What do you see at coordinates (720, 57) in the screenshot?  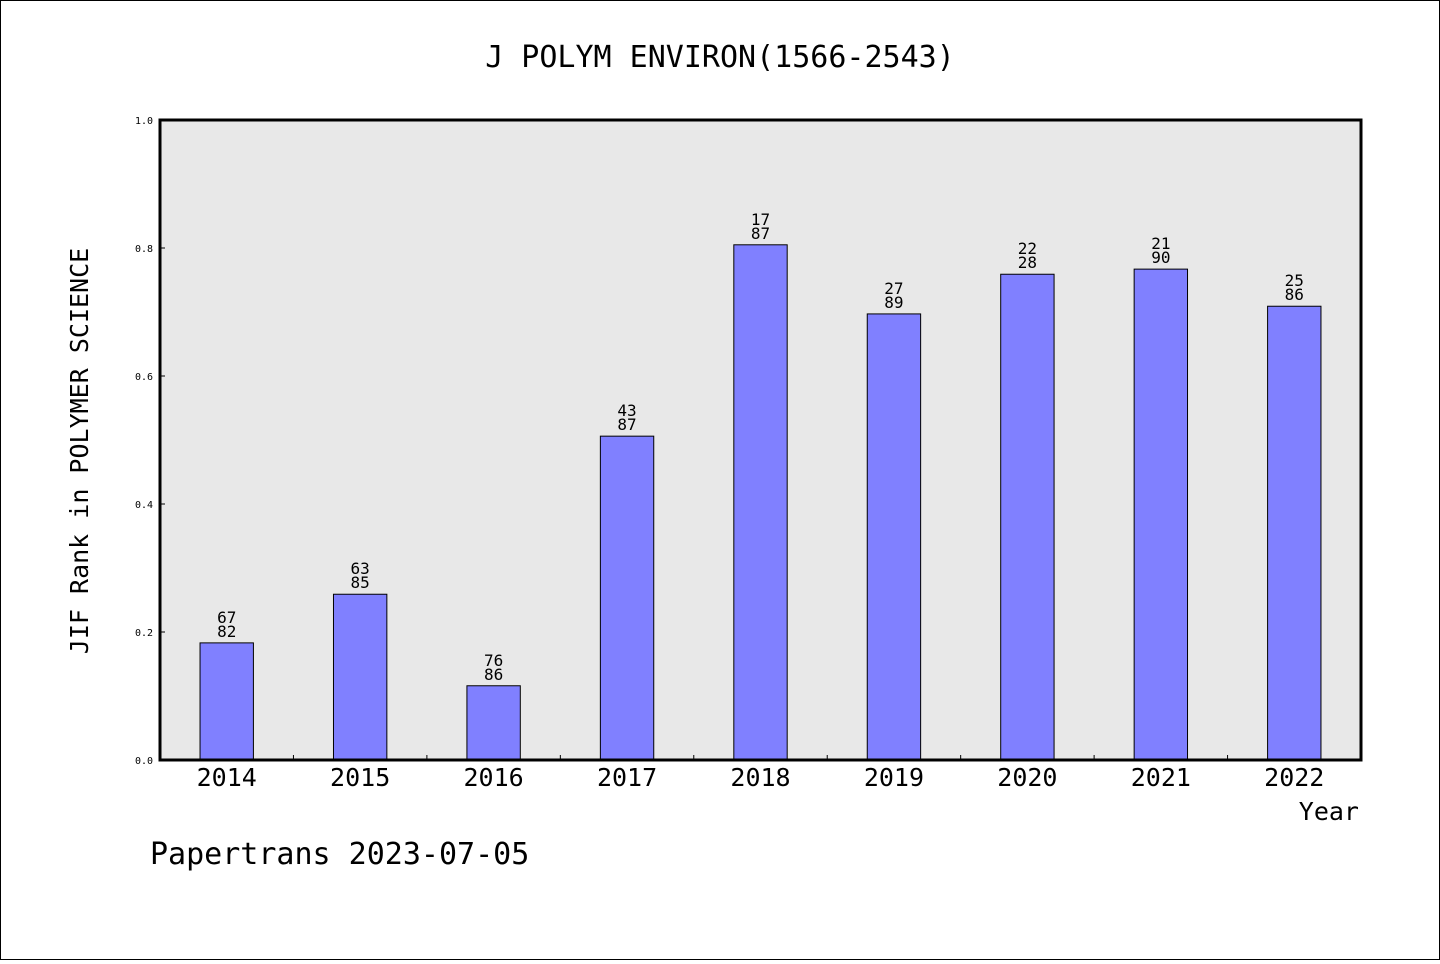 I see `chart-title: J POLYM ENVIRON(1566-2543)` at bounding box center [720, 57].